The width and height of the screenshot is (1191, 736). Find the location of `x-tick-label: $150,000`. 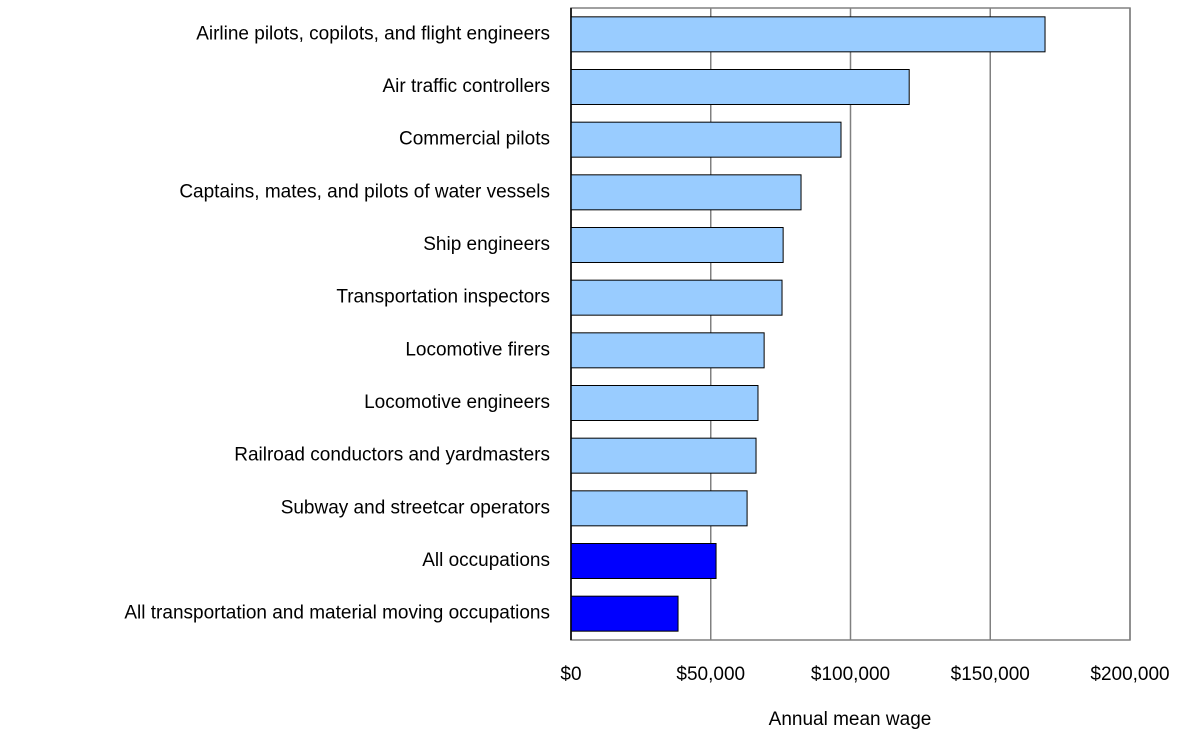

x-tick-label: $150,000 is located at coordinates (990, 674).